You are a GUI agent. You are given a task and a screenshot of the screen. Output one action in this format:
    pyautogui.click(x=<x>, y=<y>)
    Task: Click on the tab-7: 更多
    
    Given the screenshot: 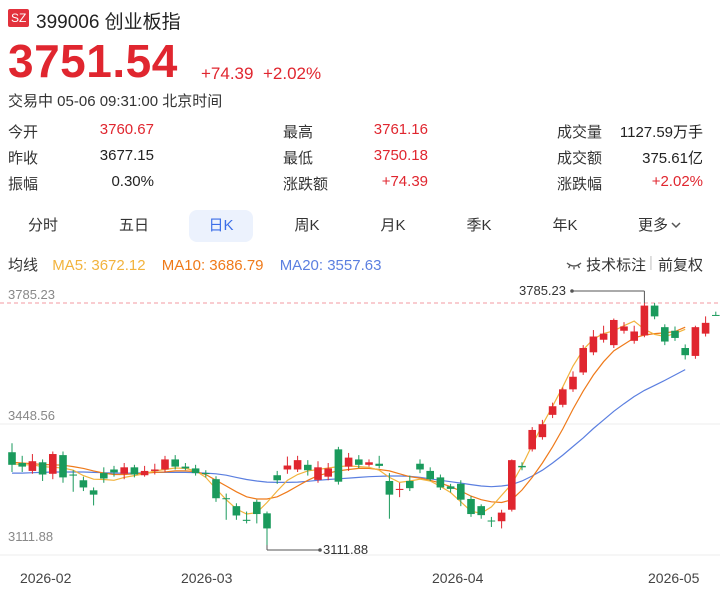 What is the action you would take?
    pyautogui.click(x=660, y=226)
    